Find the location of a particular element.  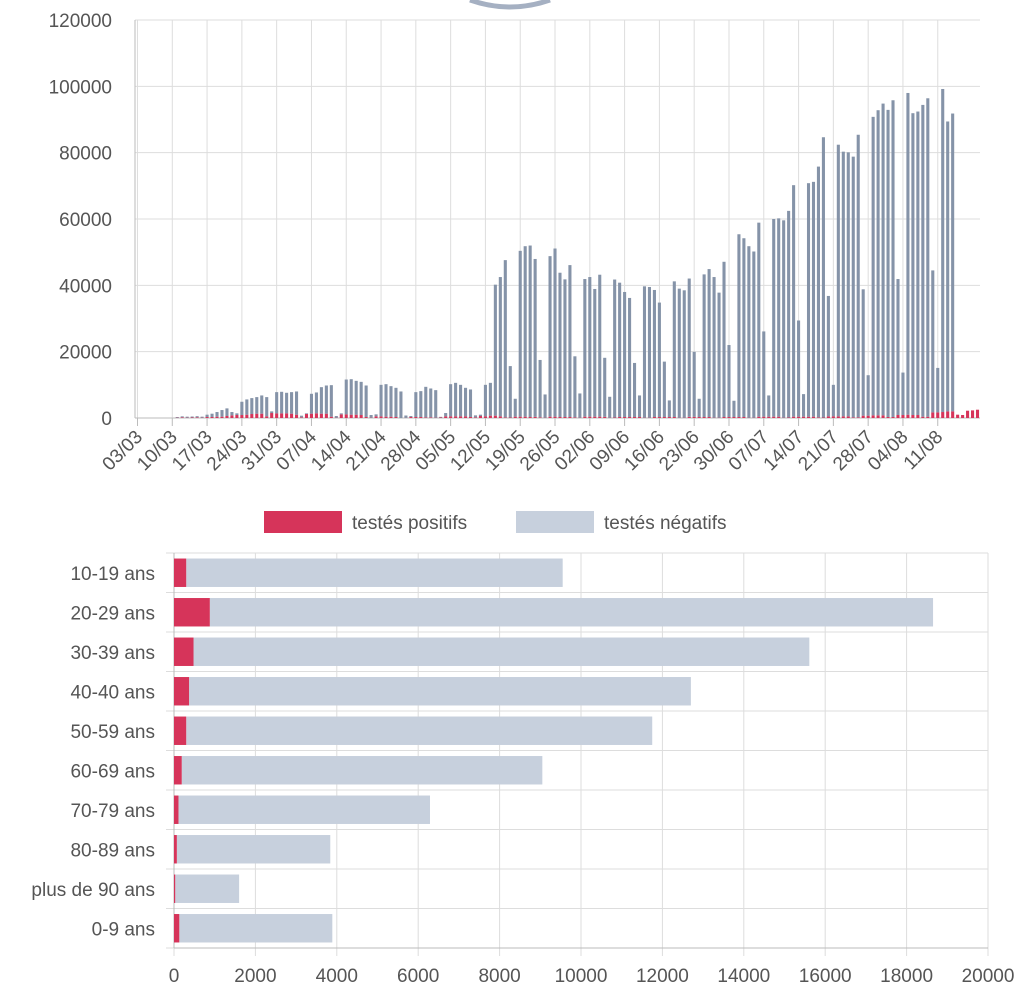

chart-legend: testés positifs testés négatifs is located at coordinates (495, 522).